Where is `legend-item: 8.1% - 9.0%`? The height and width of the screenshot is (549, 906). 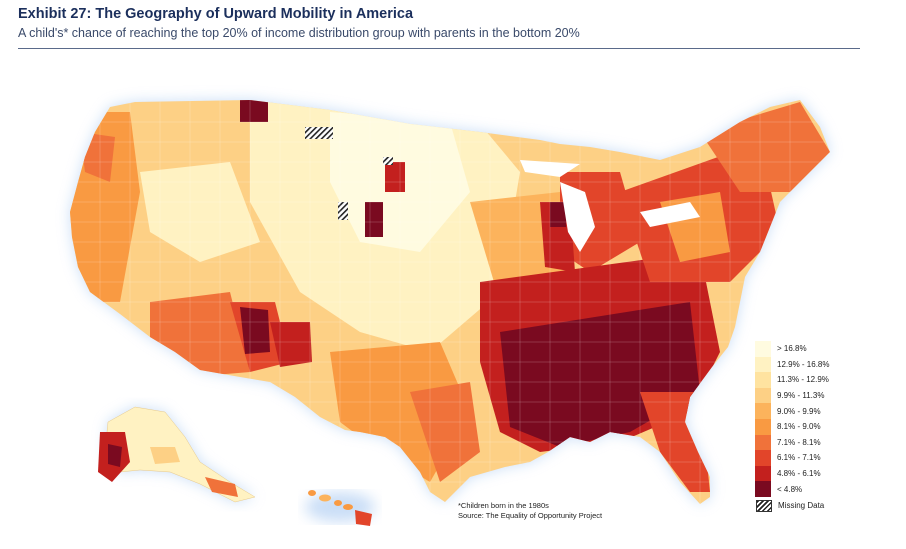 legend-item: 8.1% - 9.0% is located at coordinates (825, 426).